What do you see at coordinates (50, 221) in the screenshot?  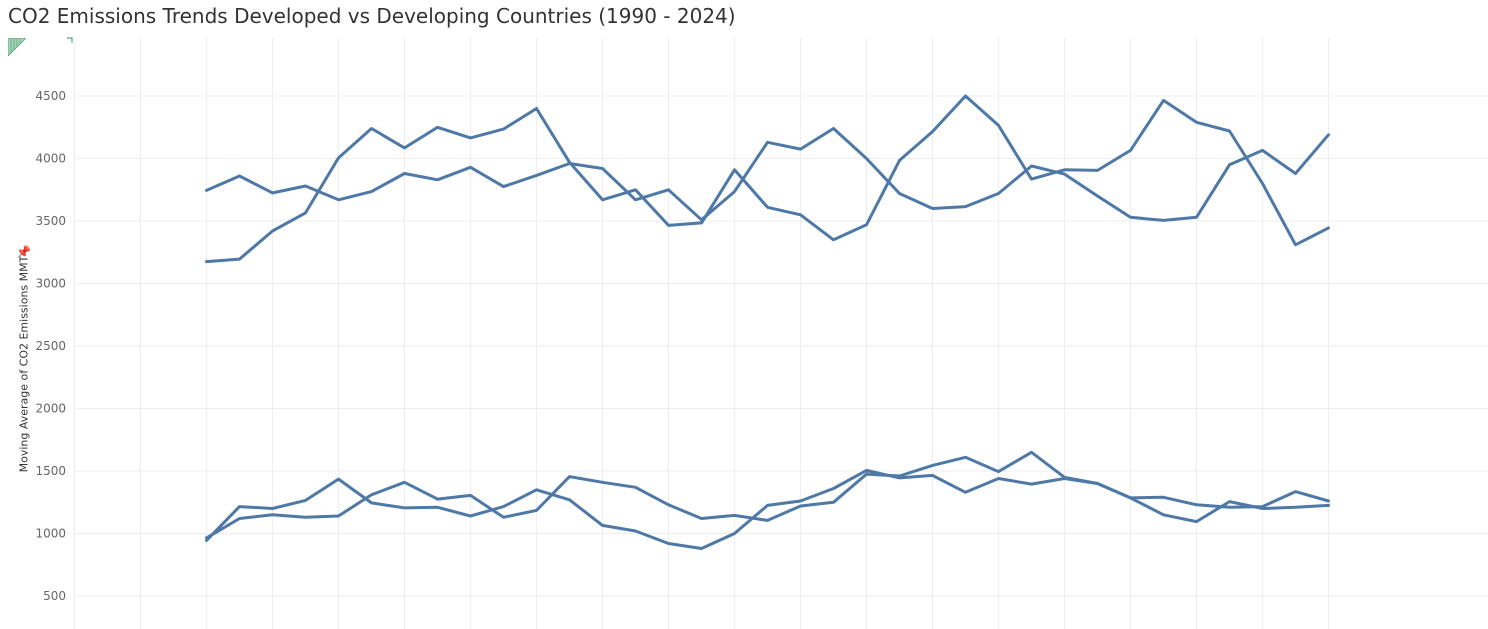 I see `y-tick-label: 3500` at bounding box center [50, 221].